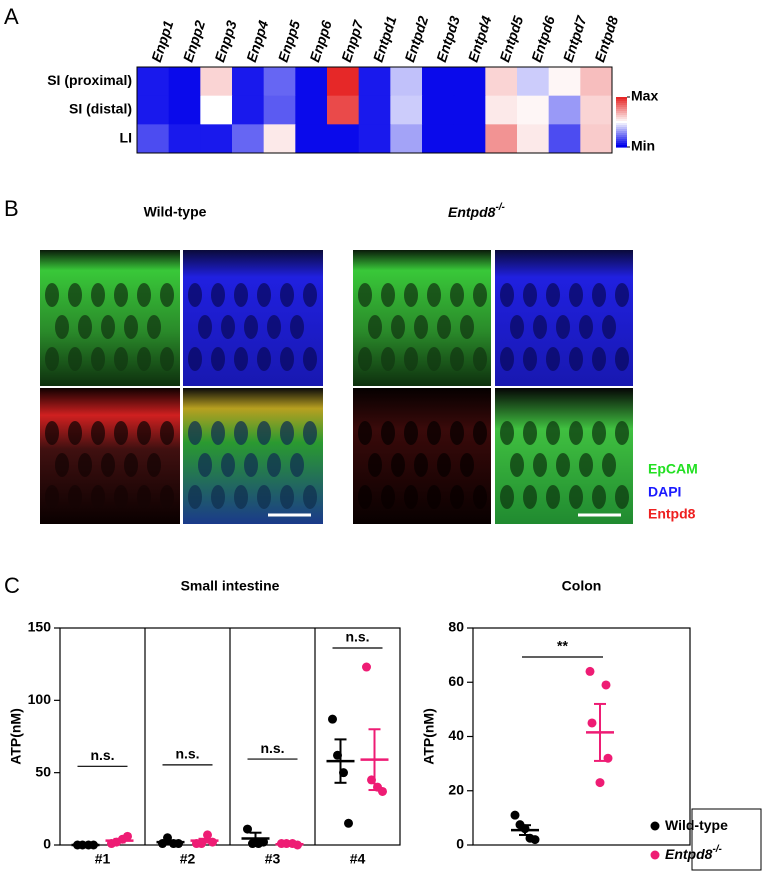  I want to click on colorbar-label: Max, so click(644, 96).